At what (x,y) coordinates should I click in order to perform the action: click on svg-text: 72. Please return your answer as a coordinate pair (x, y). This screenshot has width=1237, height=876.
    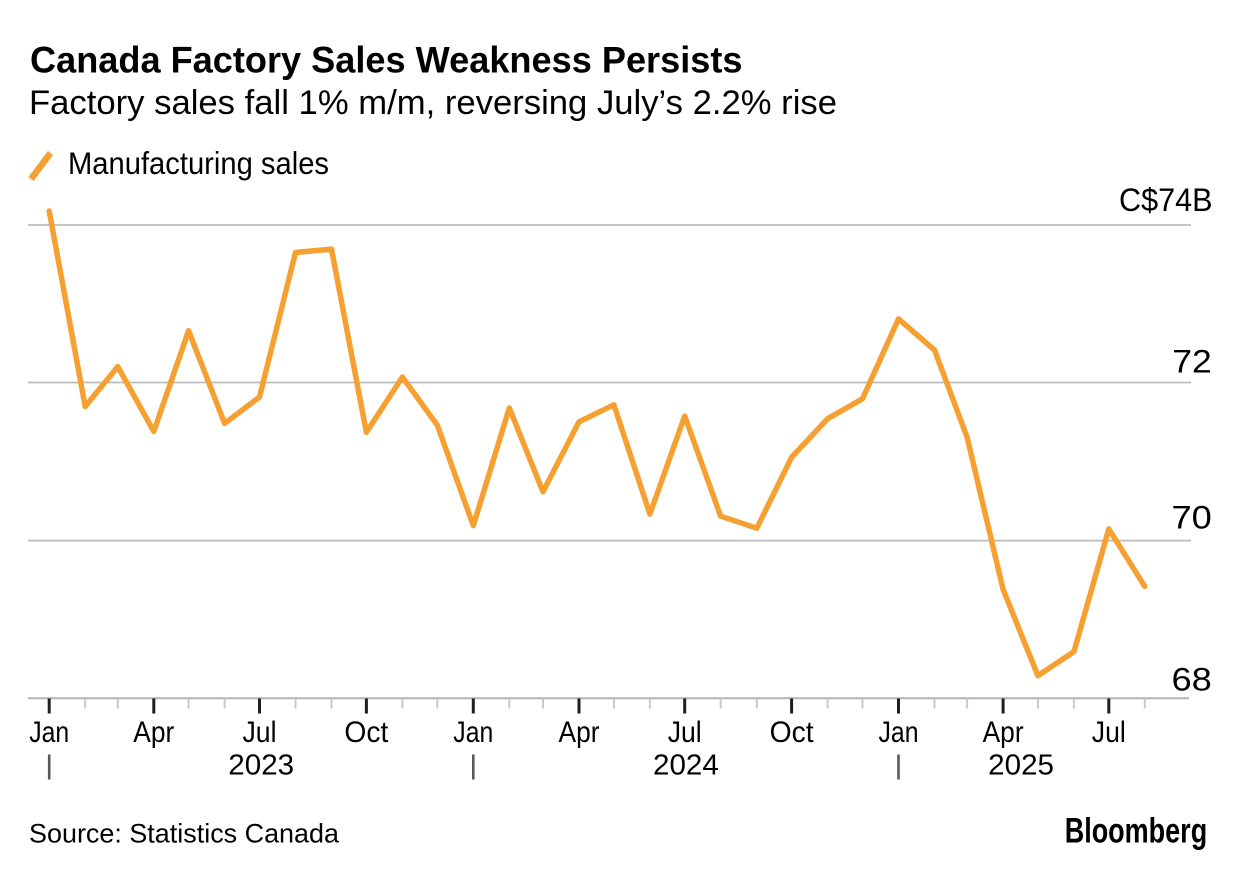
    Looking at the image, I should click on (1192, 361).